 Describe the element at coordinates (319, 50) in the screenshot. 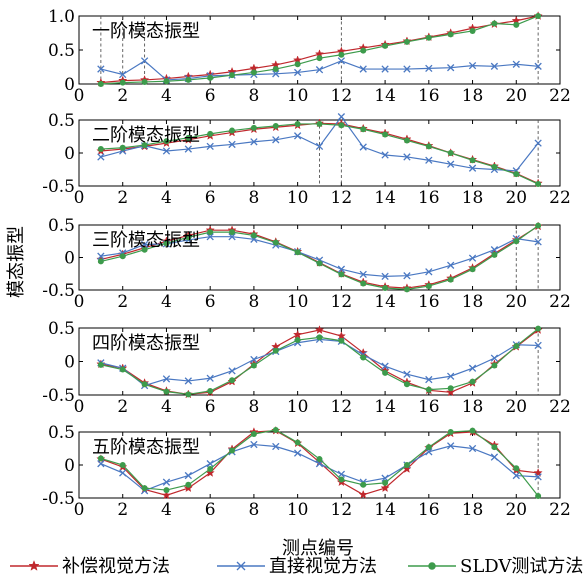

I see `series-dot` at that location.